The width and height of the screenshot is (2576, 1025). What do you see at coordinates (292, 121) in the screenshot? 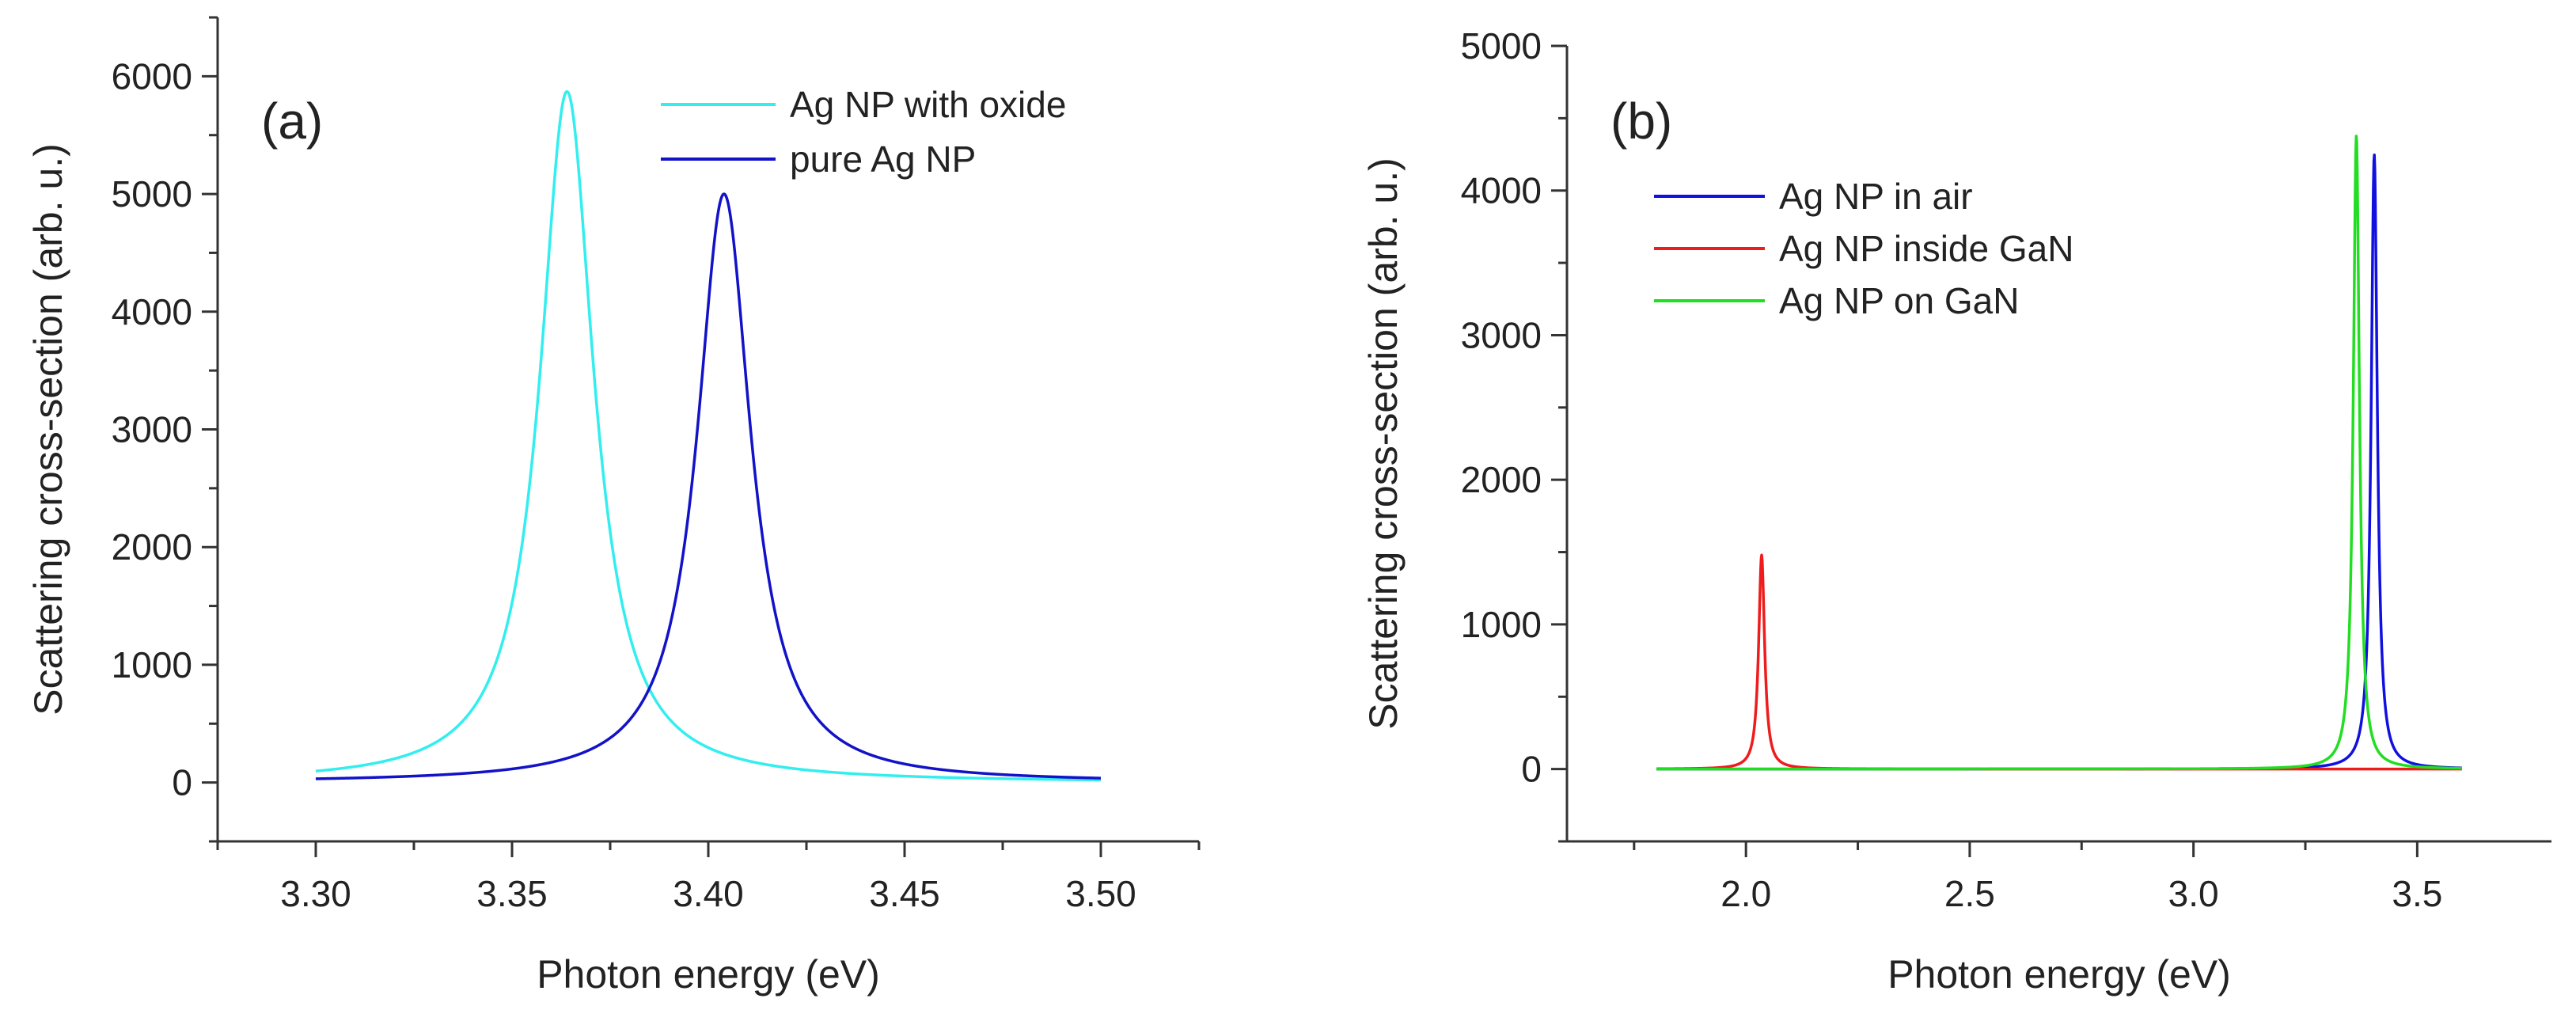
I see `panel-label: (a)` at bounding box center [292, 121].